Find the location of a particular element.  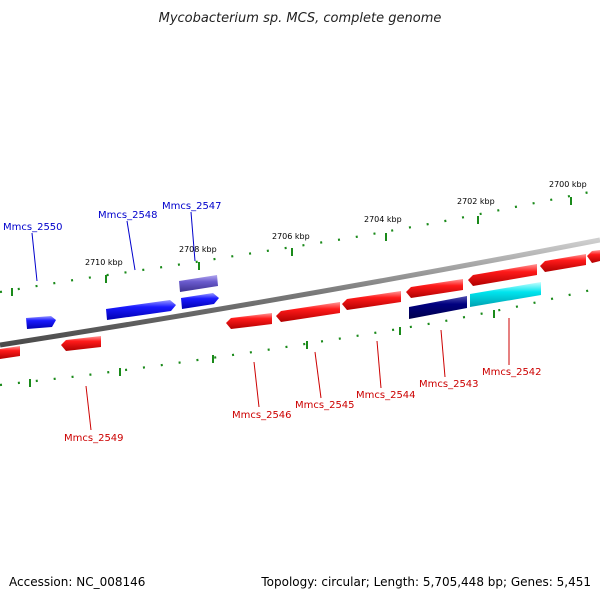

gene-label-mmcs-2546: Mmcs_2546 is located at coordinates (262, 415).